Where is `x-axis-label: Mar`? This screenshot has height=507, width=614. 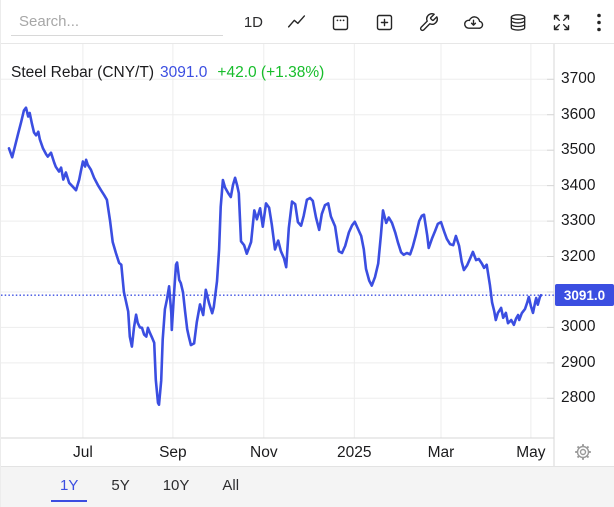
x-axis-label: Mar is located at coordinates (441, 452).